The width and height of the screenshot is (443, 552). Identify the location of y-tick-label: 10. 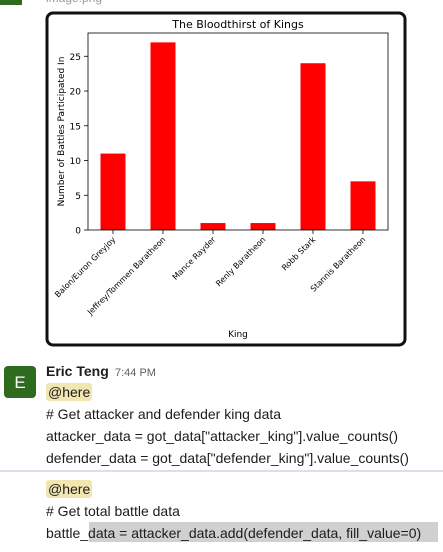
(76, 162).